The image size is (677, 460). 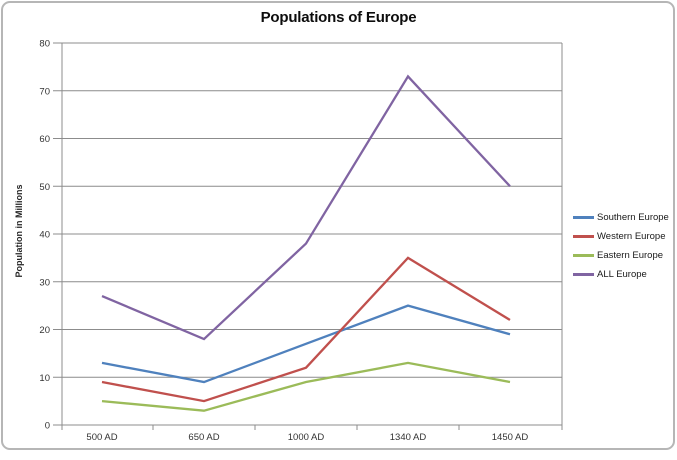 I want to click on legend-label: Western Europe, so click(x=631, y=236).